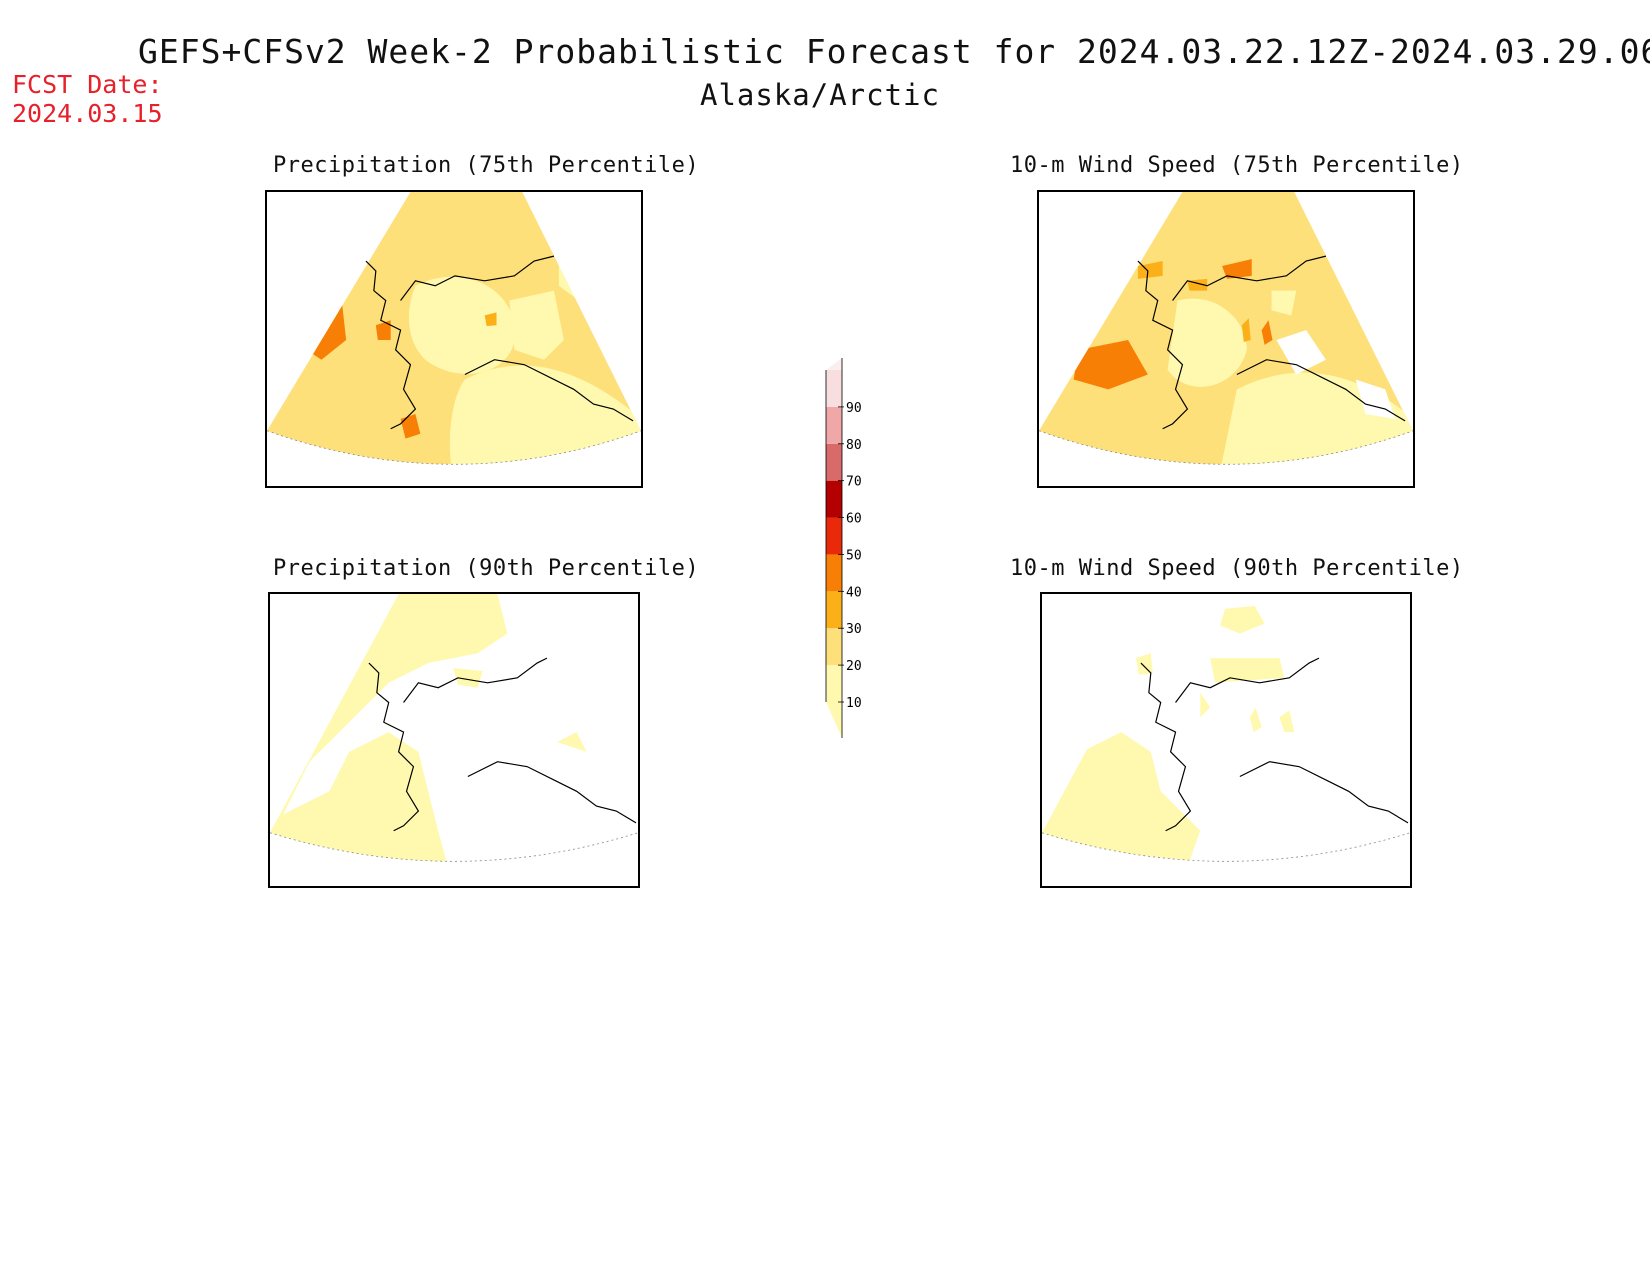 The height and width of the screenshot is (1275, 1650). What do you see at coordinates (854, 666) in the screenshot?
I see `colorbar-label: 20` at bounding box center [854, 666].